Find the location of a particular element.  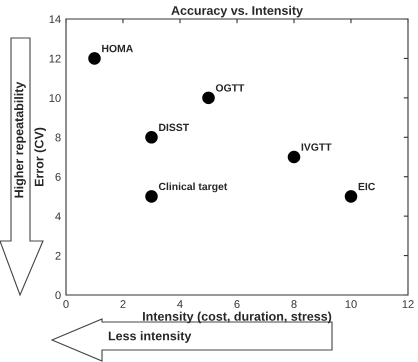

y-tick-label: 2 is located at coordinates (58, 256).